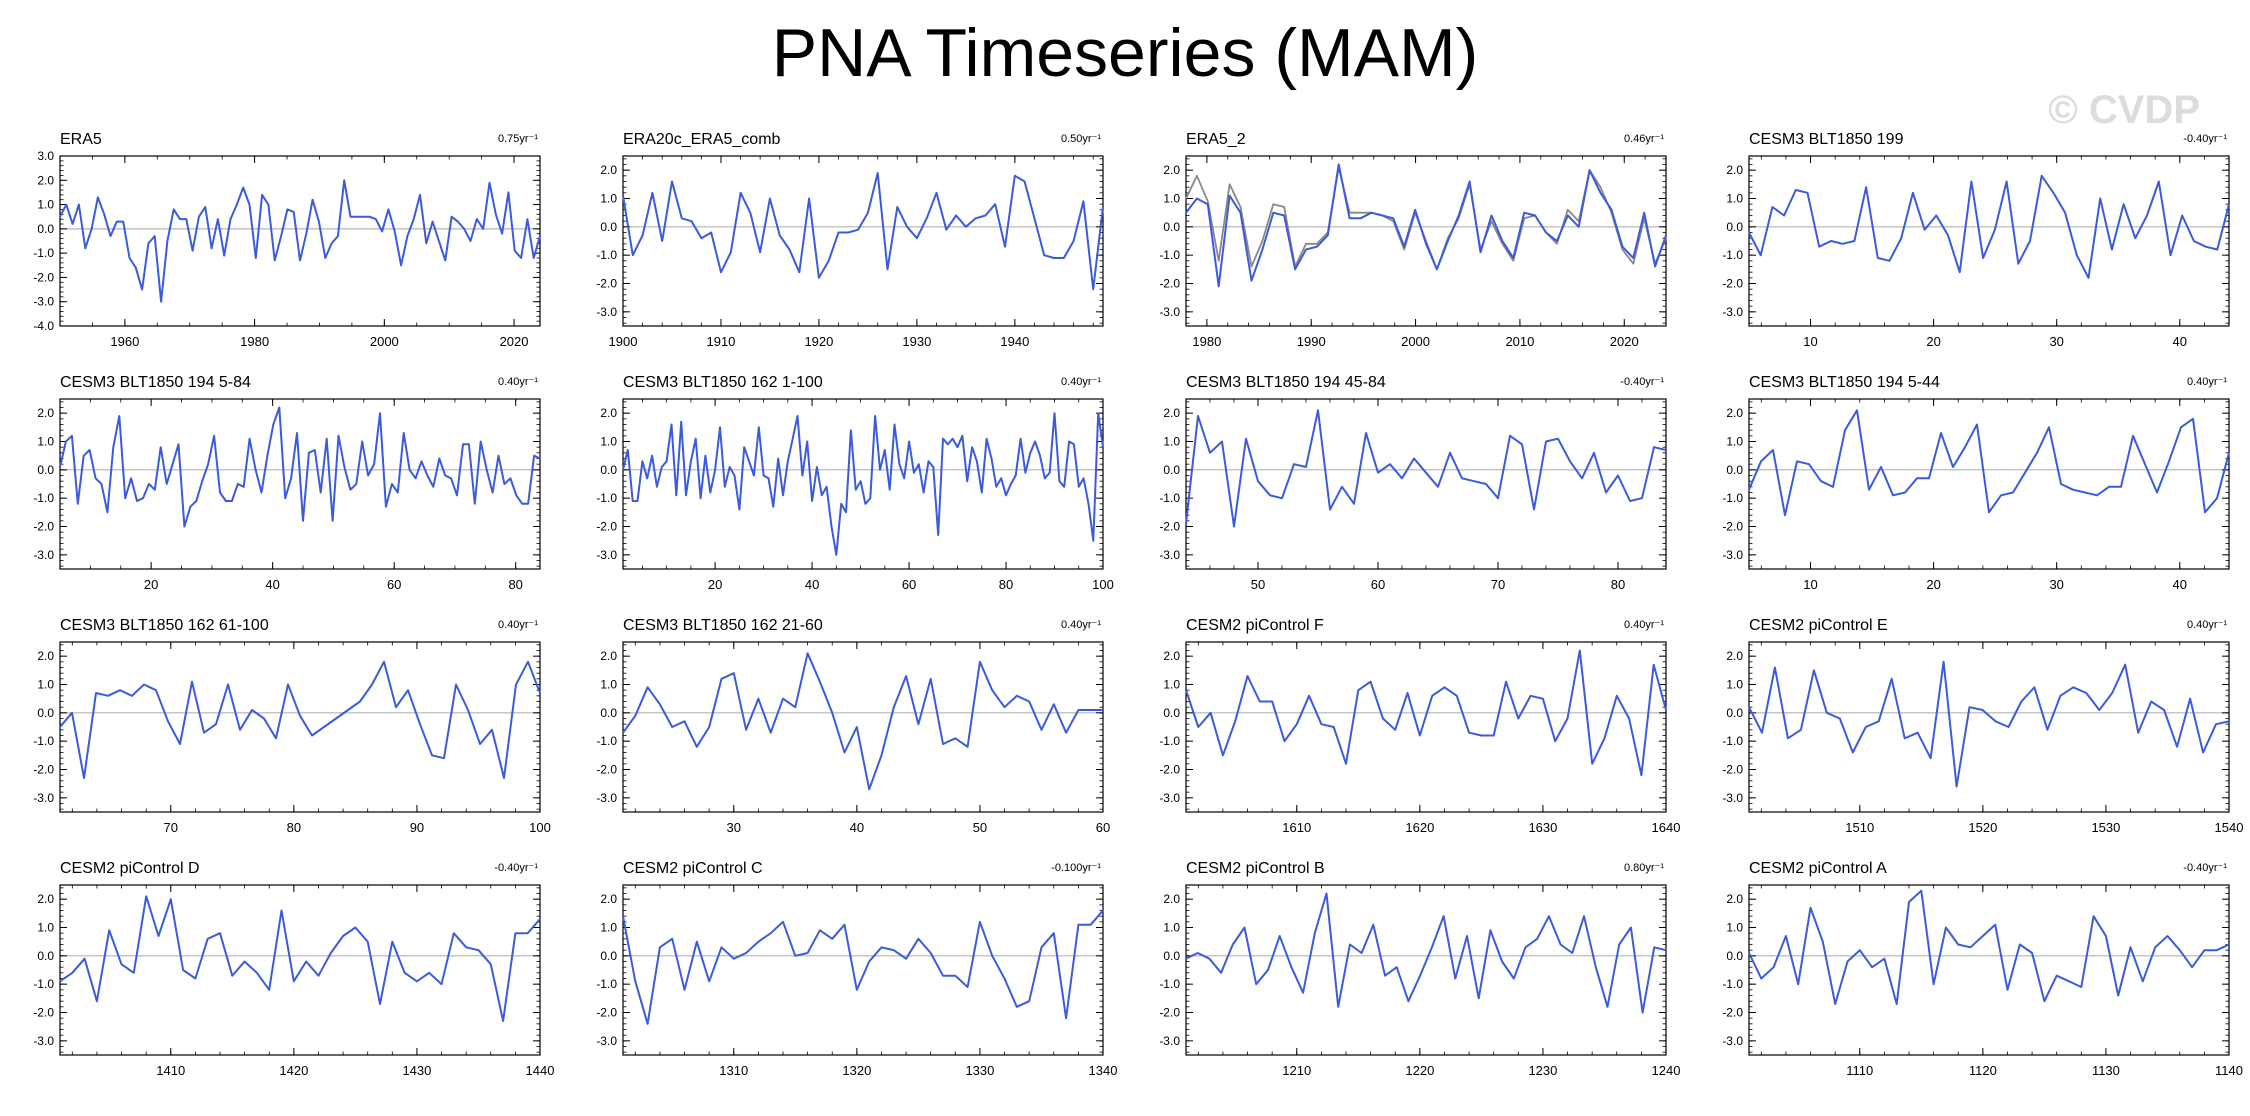 The height and width of the screenshot is (1116, 2250). What do you see at coordinates (170, 1070) in the screenshot?
I see `x-tick-label: 1410` at bounding box center [170, 1070].